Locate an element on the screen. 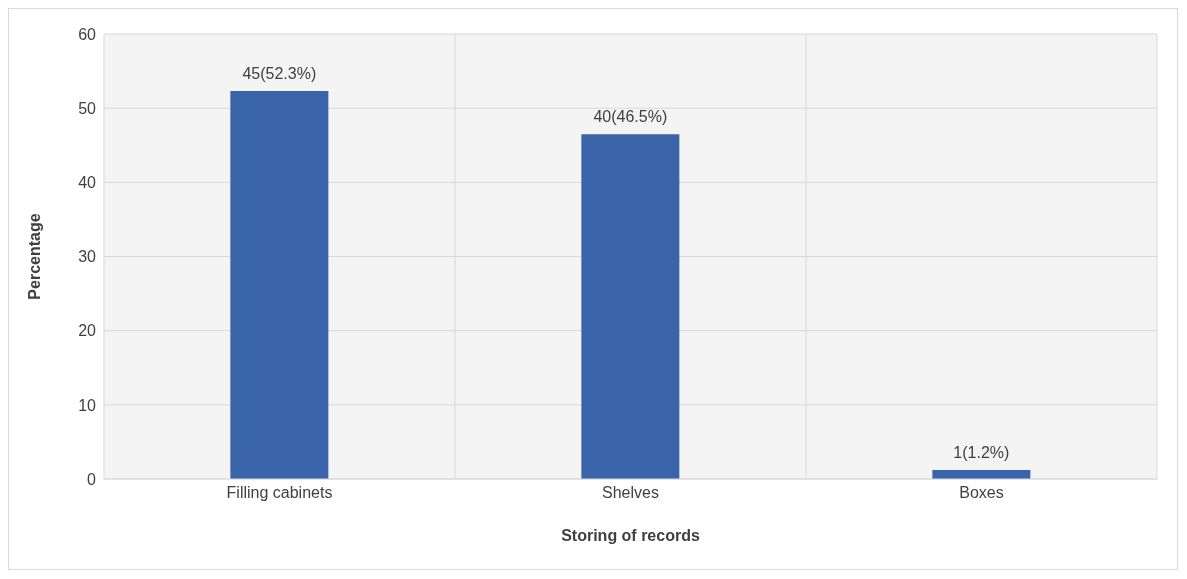 The width and height of the screenshot is (1187, 579). data-label: 40(46.5%) is located at coordinates (630, 117).